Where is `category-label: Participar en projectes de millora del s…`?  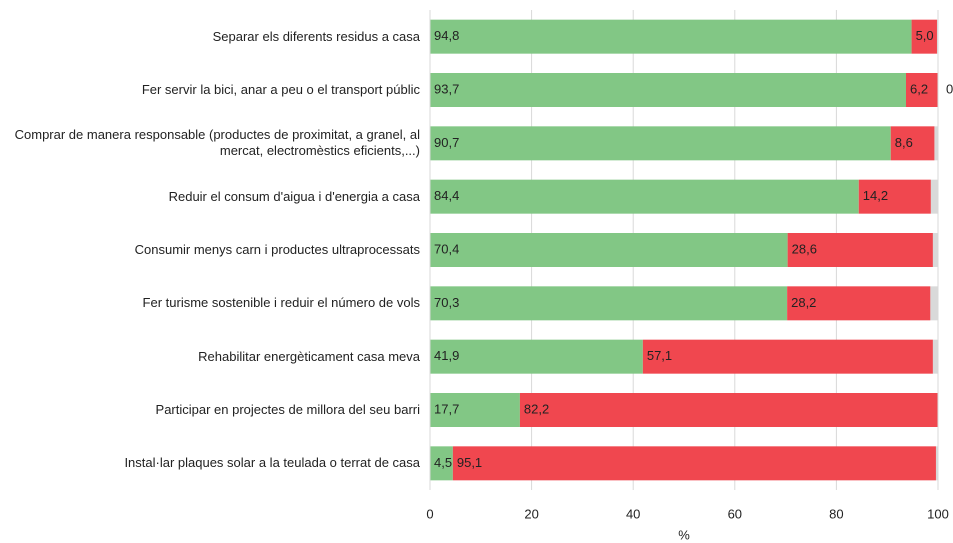
category-label: Participar en projectes de millora del s… is located at coordinates (287, 409).